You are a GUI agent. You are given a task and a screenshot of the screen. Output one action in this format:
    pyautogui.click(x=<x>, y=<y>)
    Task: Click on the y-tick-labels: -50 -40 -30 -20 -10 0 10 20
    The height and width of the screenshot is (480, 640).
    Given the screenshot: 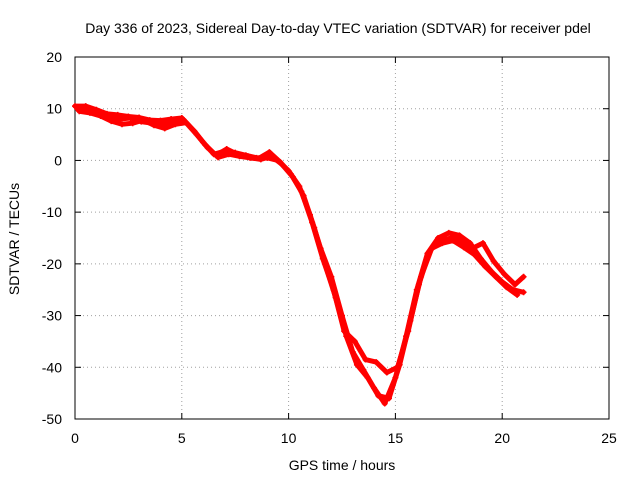 What is the action you would take?
    pyautogui.click(x=52, y=238)
    